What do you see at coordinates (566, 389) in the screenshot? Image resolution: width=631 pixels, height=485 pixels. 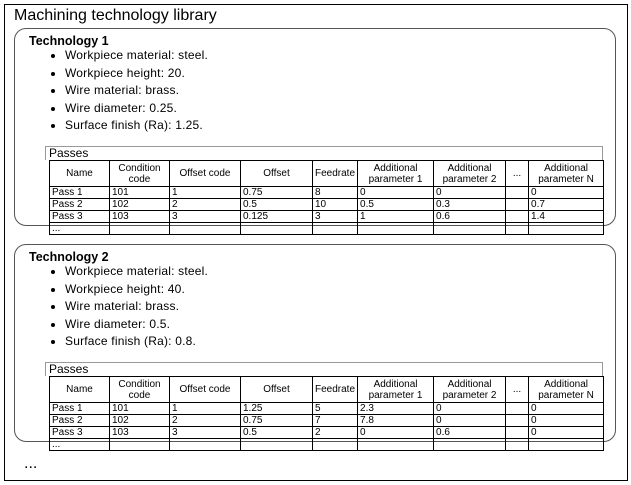 I see `column-header: Additional parameter N` at bounding box center [566, 389].